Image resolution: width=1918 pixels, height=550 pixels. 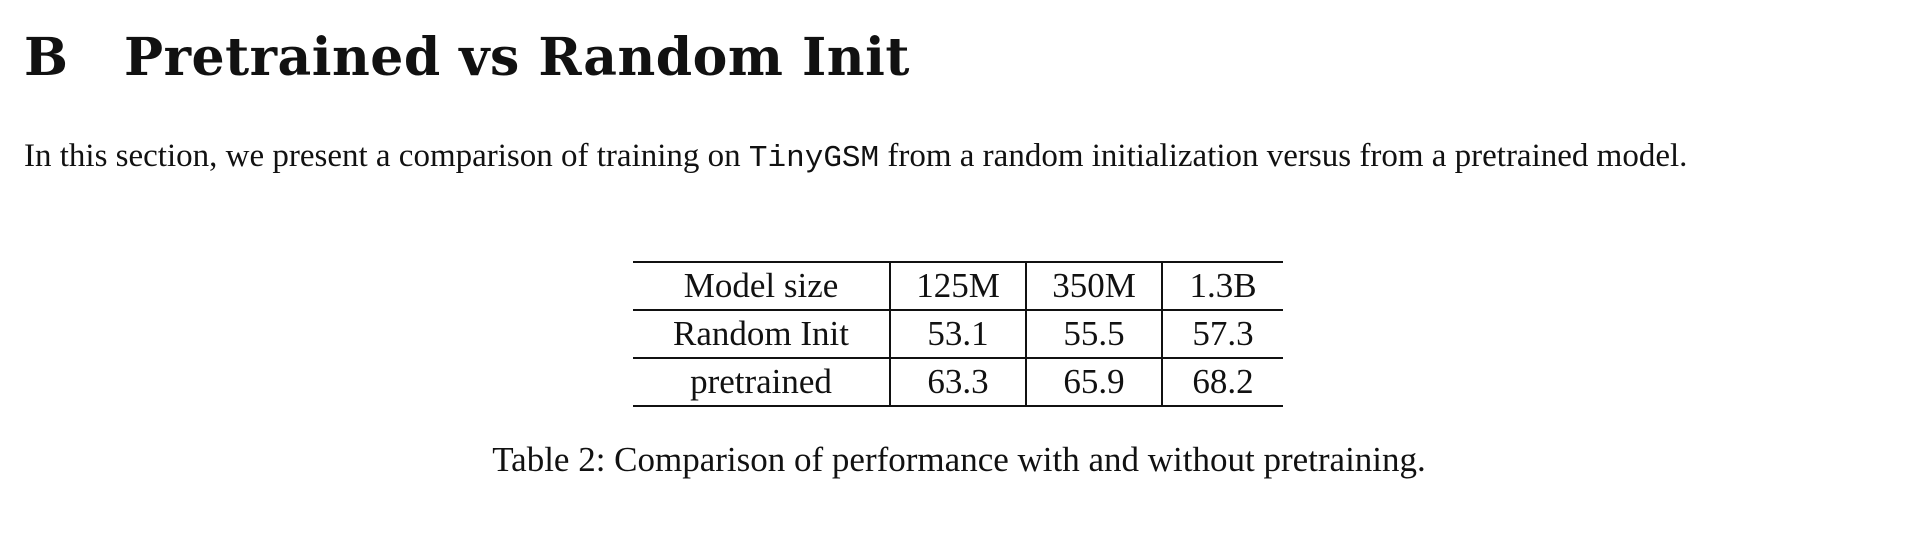 I want to click on section-title: Pretrained vs Random Init, so click(x=517, y=57).